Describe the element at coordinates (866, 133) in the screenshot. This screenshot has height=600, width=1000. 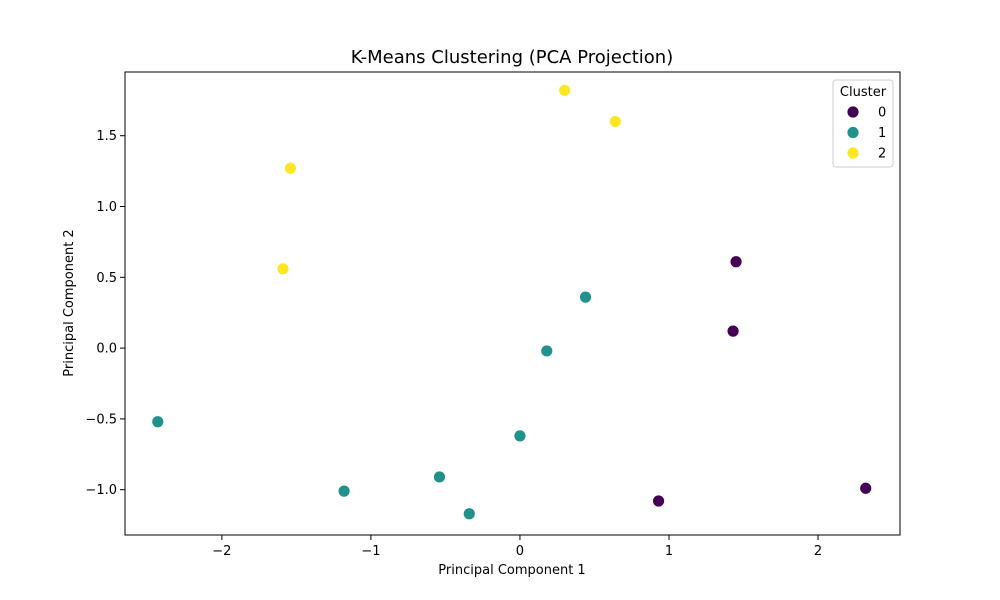
I see `legend-items: 0 1 2` at that location.